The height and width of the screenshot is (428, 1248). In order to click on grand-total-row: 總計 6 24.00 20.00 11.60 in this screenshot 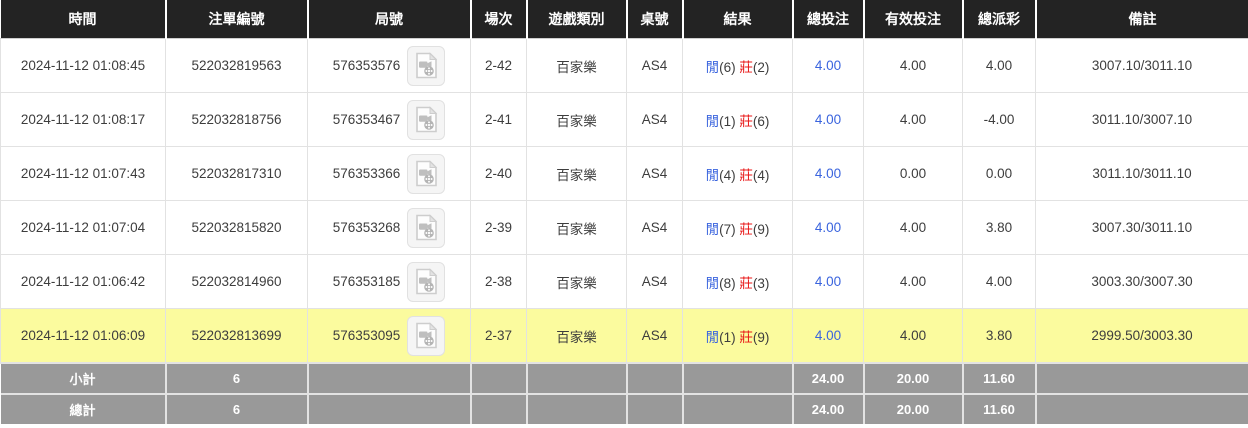, I will do `click(624, 408)`.